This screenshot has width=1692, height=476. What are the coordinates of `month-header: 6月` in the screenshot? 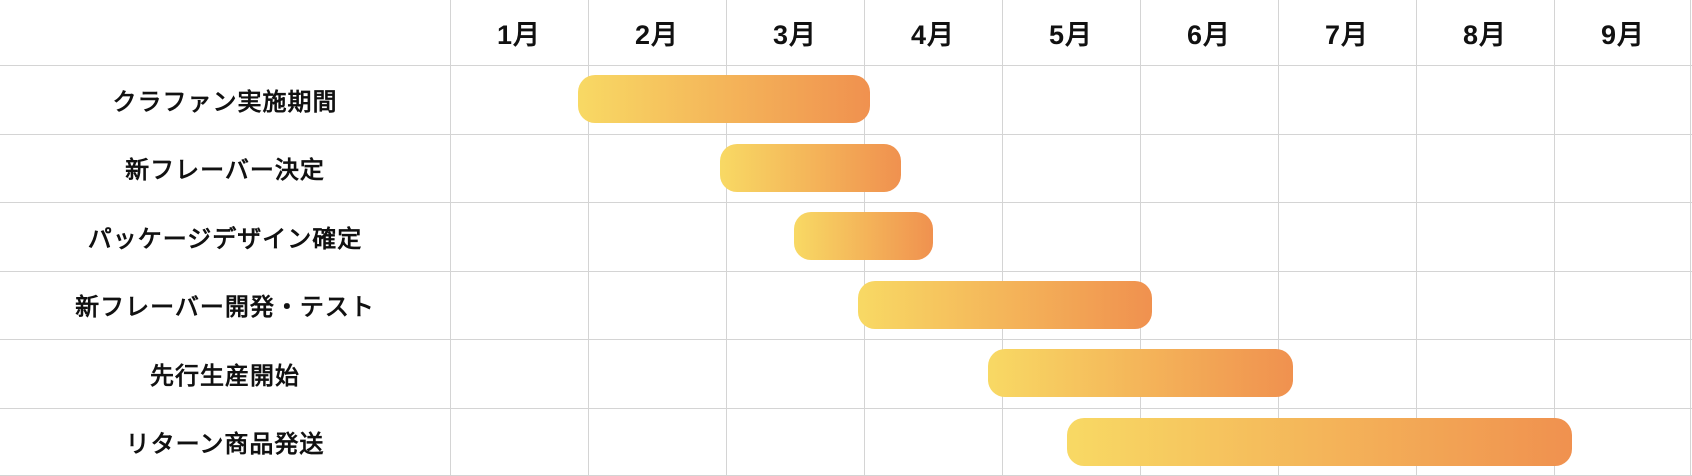 It's located at (1209, 35).